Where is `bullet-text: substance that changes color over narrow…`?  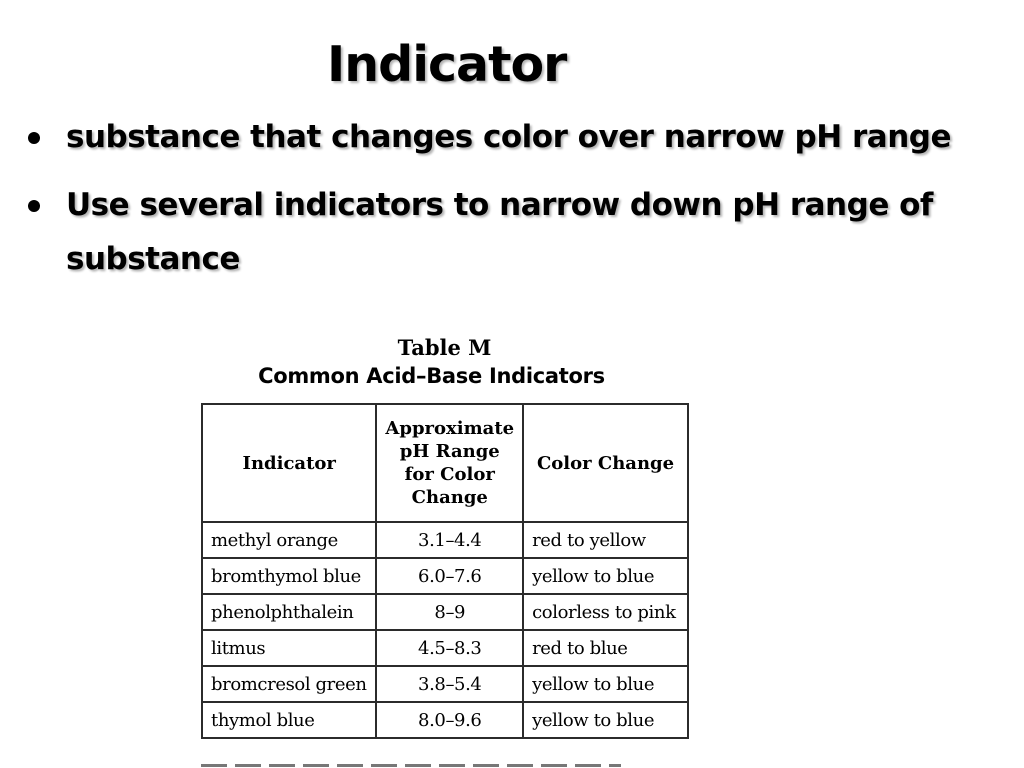
bullet-text: substance that changes color over narrow… is located at coordinates (508, 137).